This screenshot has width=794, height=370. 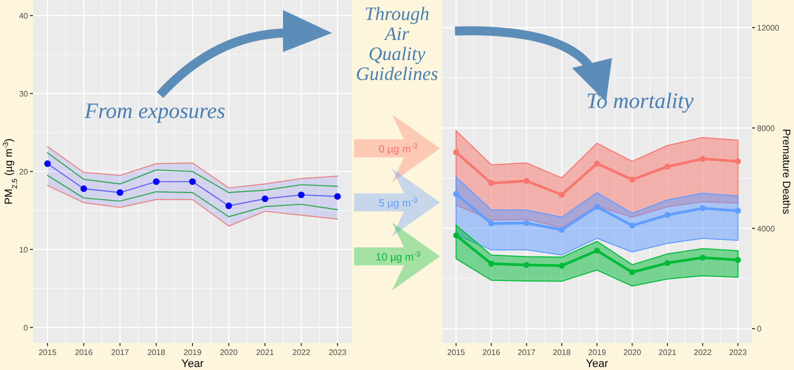 I want to click on y2-tick-label: 4000, so click(x=766, y=229).